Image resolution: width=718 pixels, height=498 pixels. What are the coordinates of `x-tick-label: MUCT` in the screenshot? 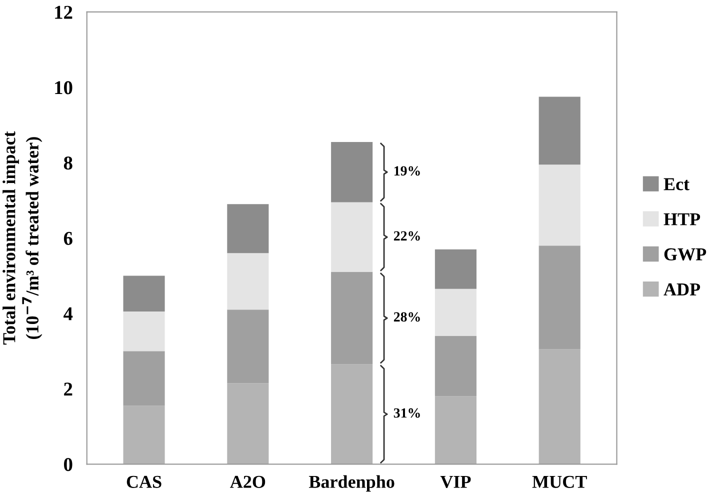 It's located at (559, 482).